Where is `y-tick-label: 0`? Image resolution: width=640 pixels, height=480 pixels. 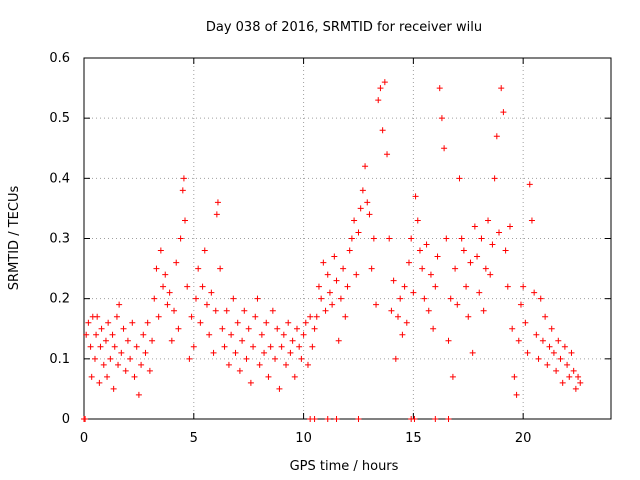 y-tick-label: 0 is located at coordinates (66, 419).